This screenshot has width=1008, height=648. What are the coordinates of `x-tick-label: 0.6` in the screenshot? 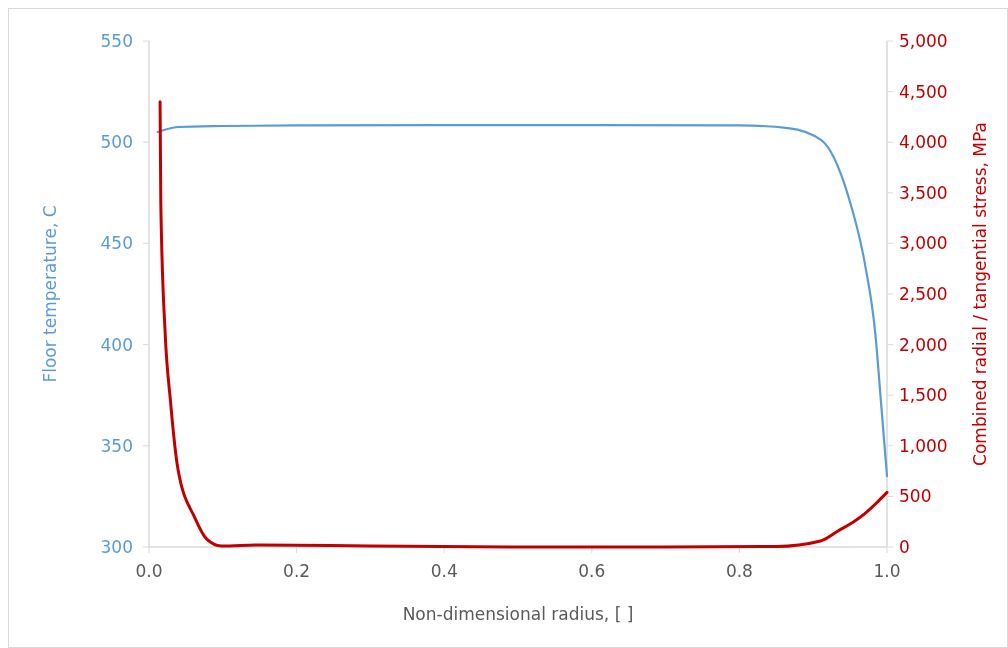 It's located at (592, 571).